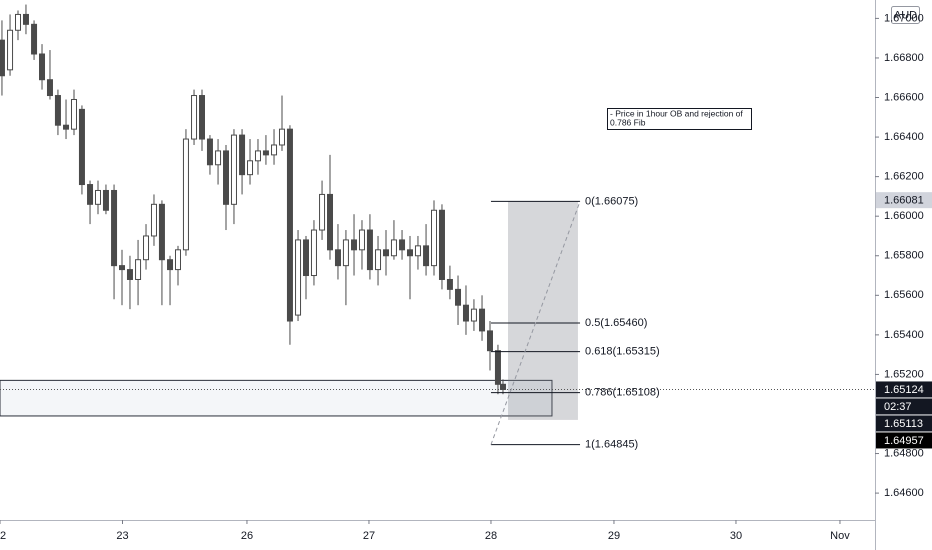 Image resolution: width=932 pixels, height=550 pixels. I want to click on price-badge-label: 1.66081, so click(904, 201).